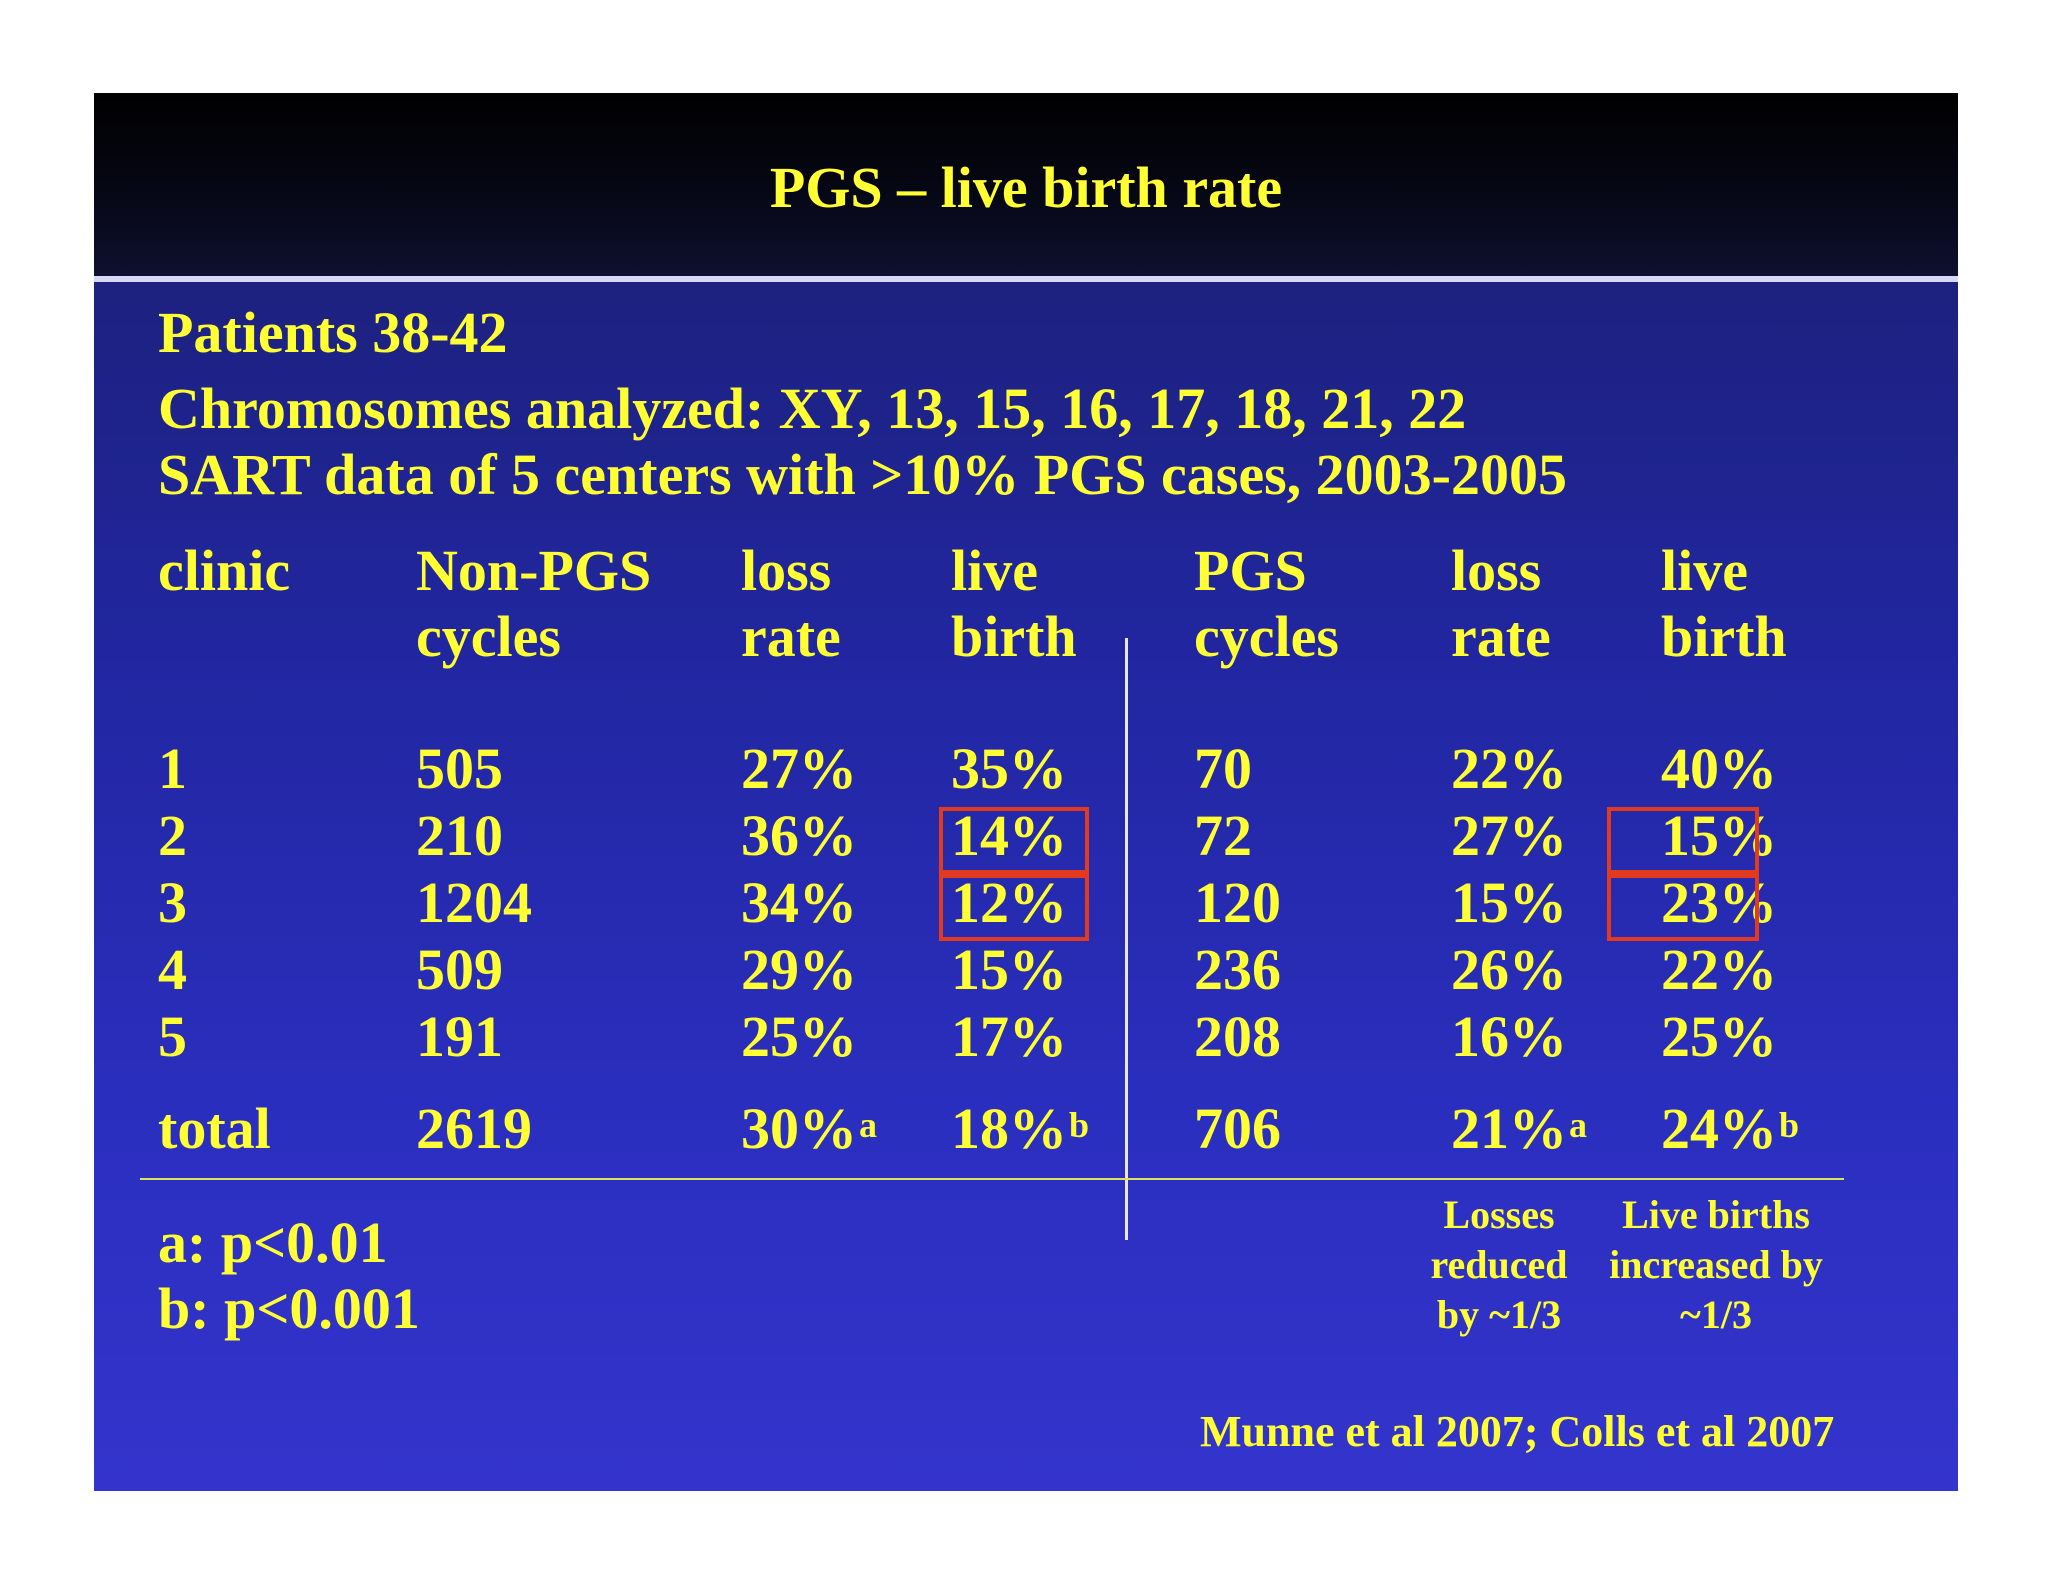 This screenshot has height=1582, width=2048. I want to click on highlight-box-row3-nonpgs, so click(1014, 907).